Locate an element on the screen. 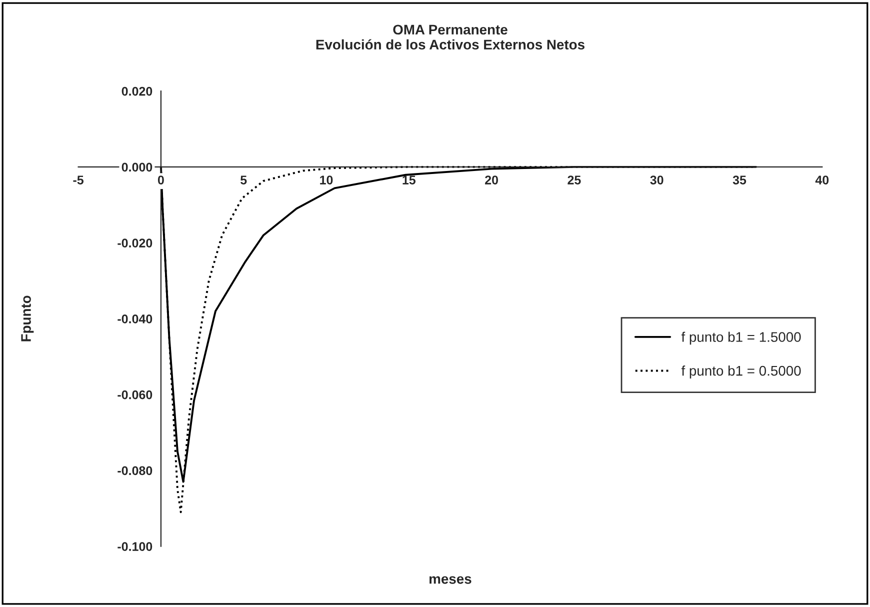  x-tick-label: 5 is located at coordinates (243, 180).